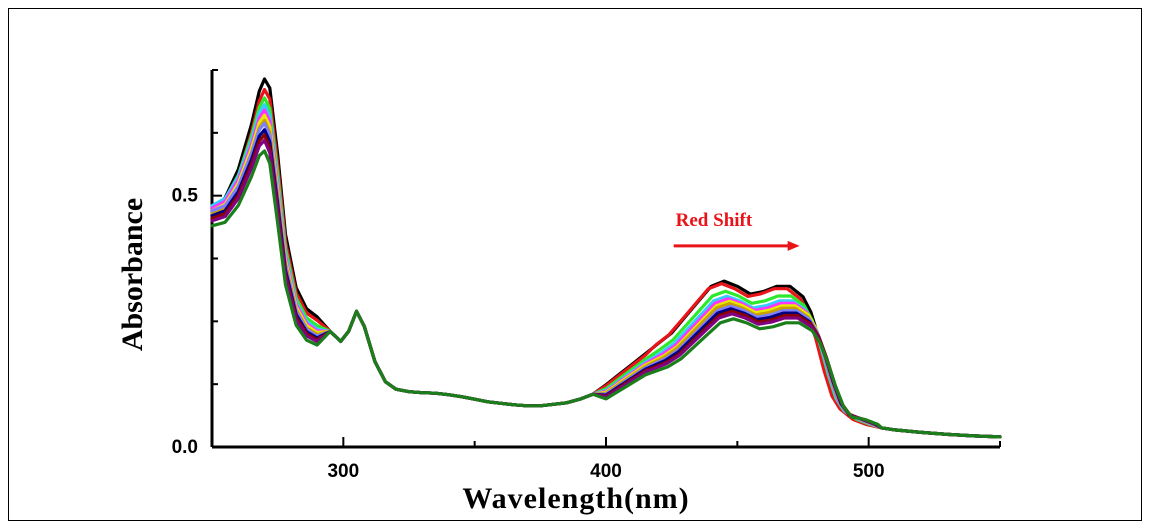  Describe the element at coordinates (343, 471) in the screenshot. I see `x-tick-label: 300` at that location.